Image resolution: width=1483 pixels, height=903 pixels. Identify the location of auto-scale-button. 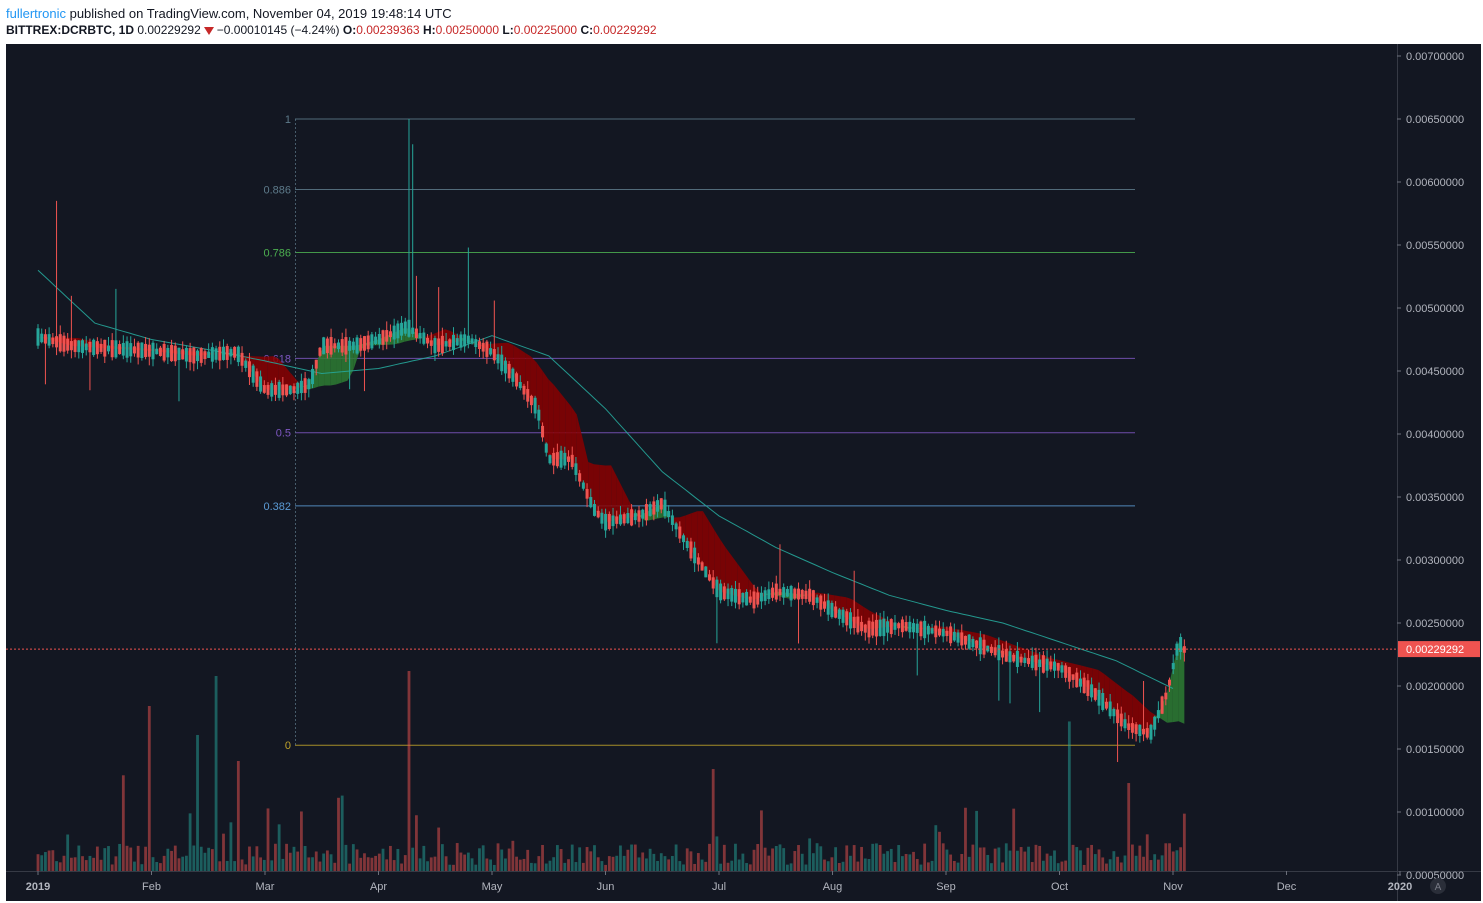
(1438, 886).